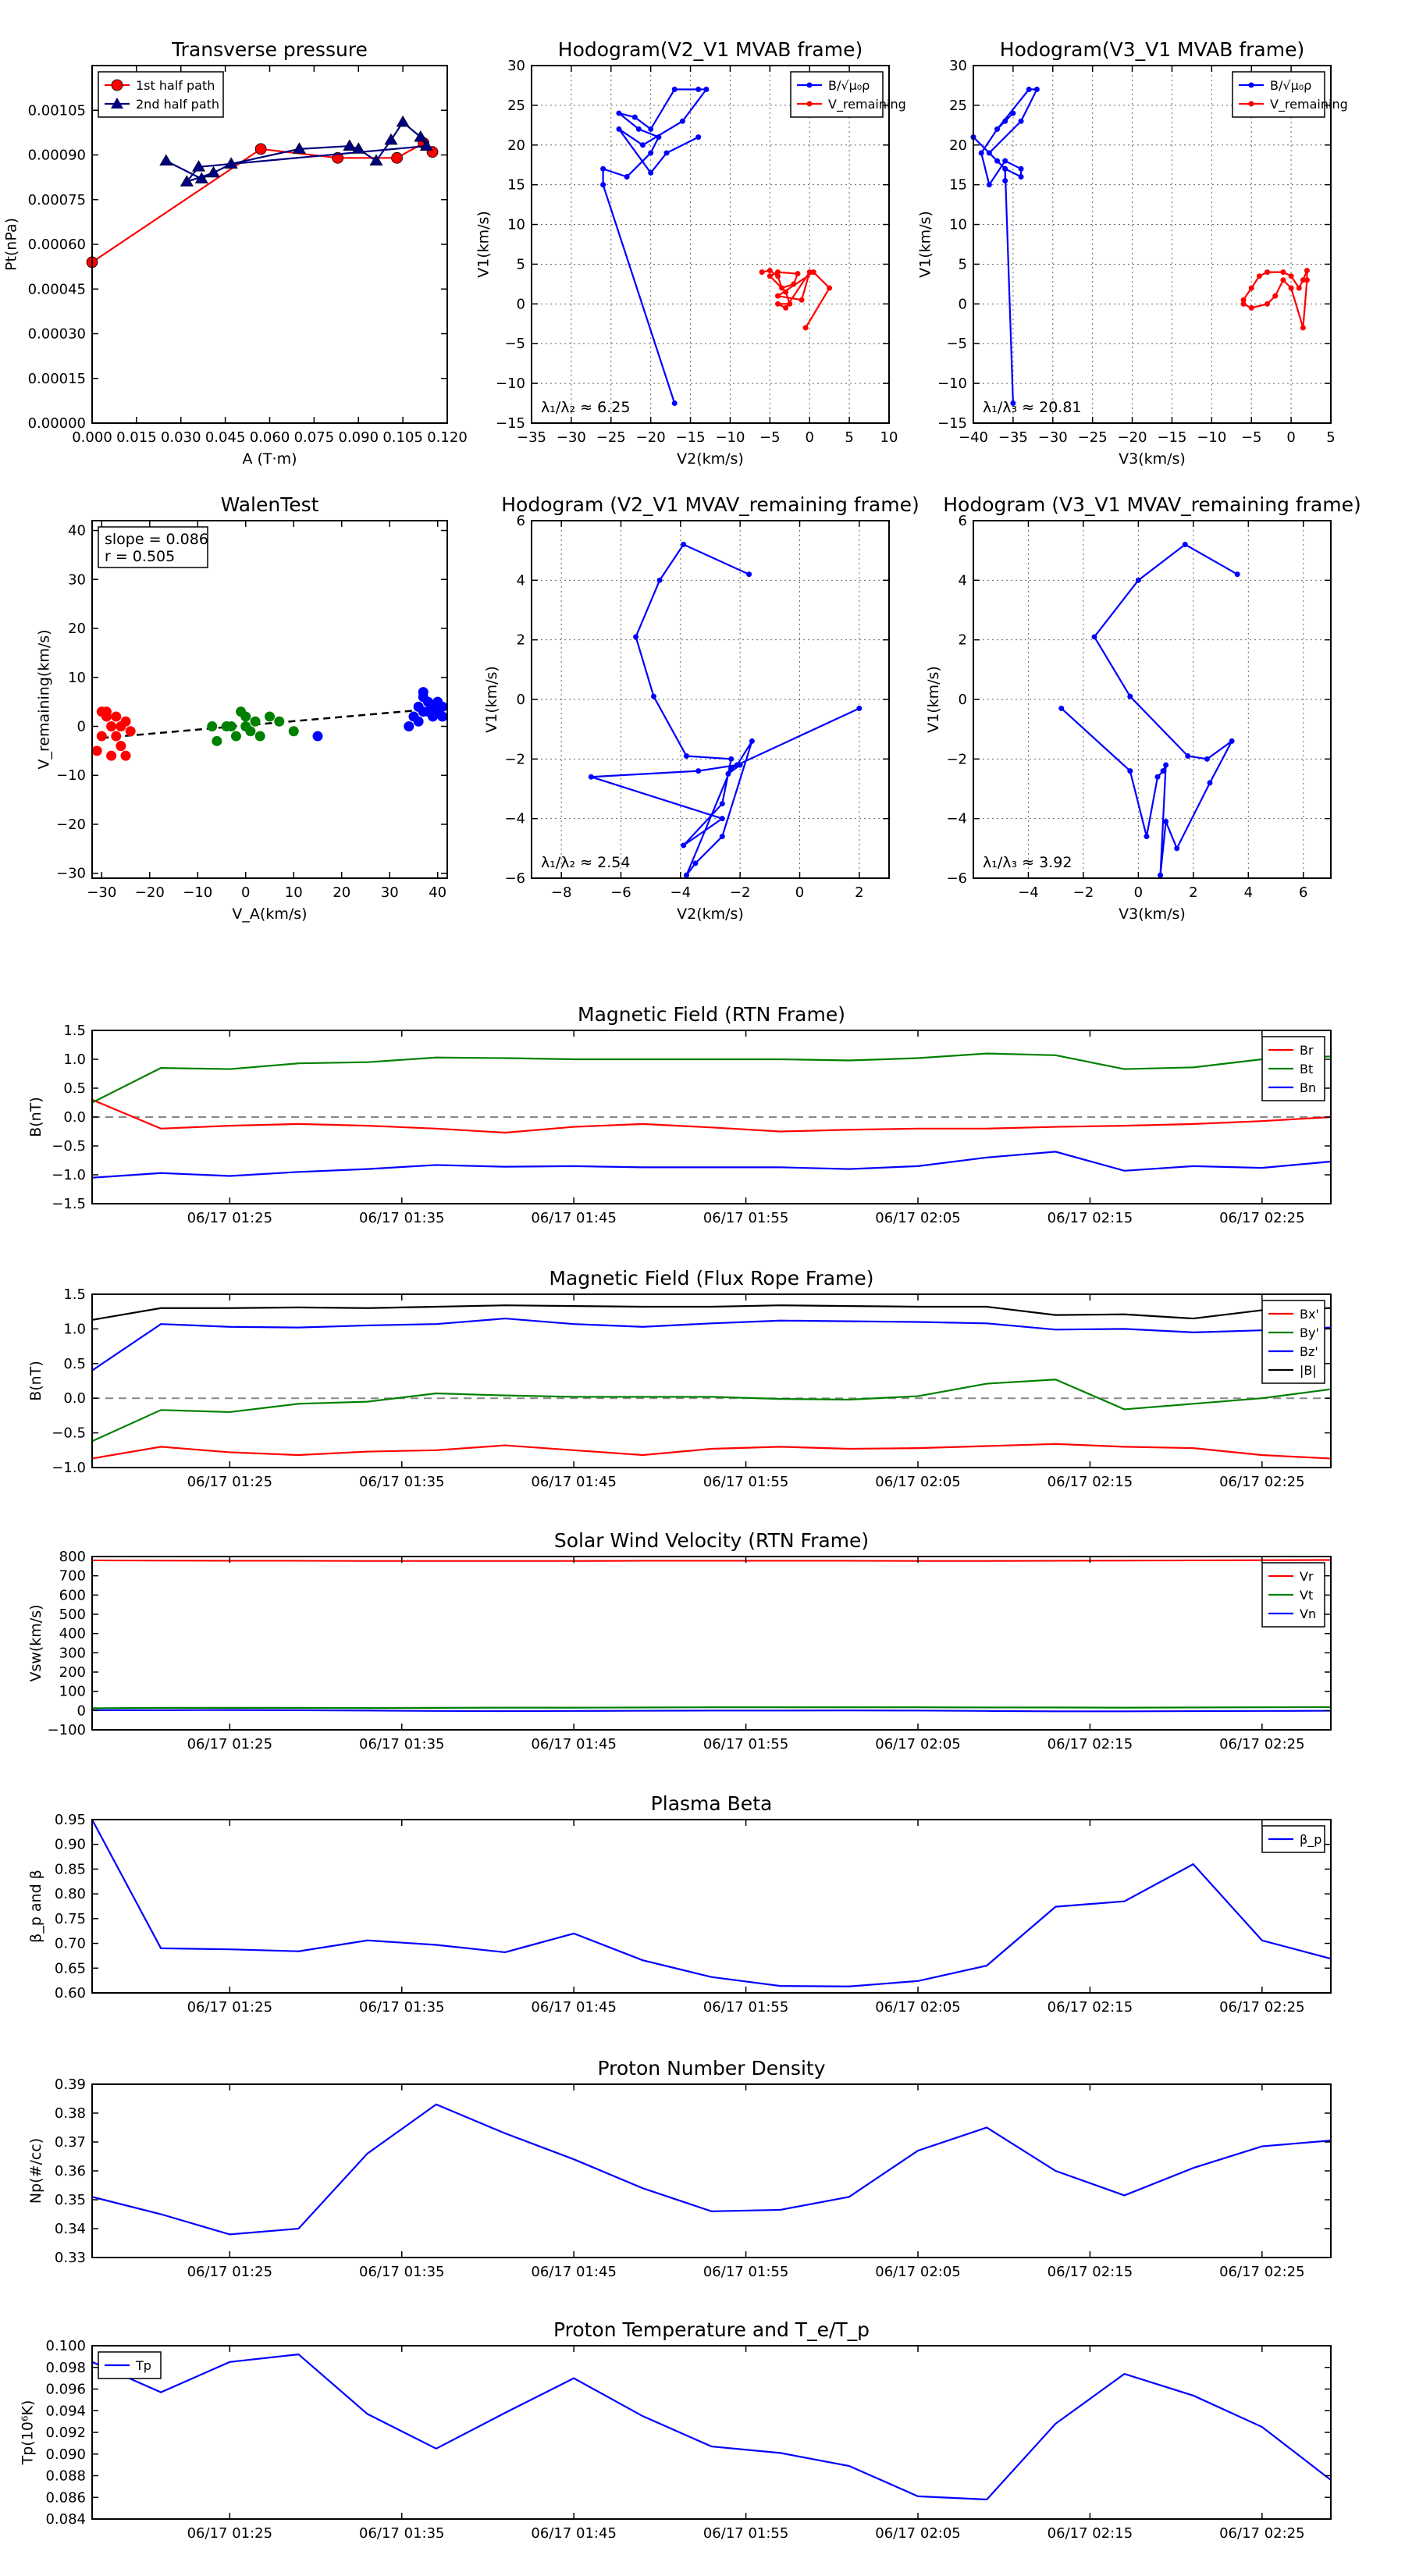 The height and width of the screenshot is (2576, 1405). Describe the element at coordinates (57, 289) in the screenshot. I see `y-tick-label: 0.00045` at that location.